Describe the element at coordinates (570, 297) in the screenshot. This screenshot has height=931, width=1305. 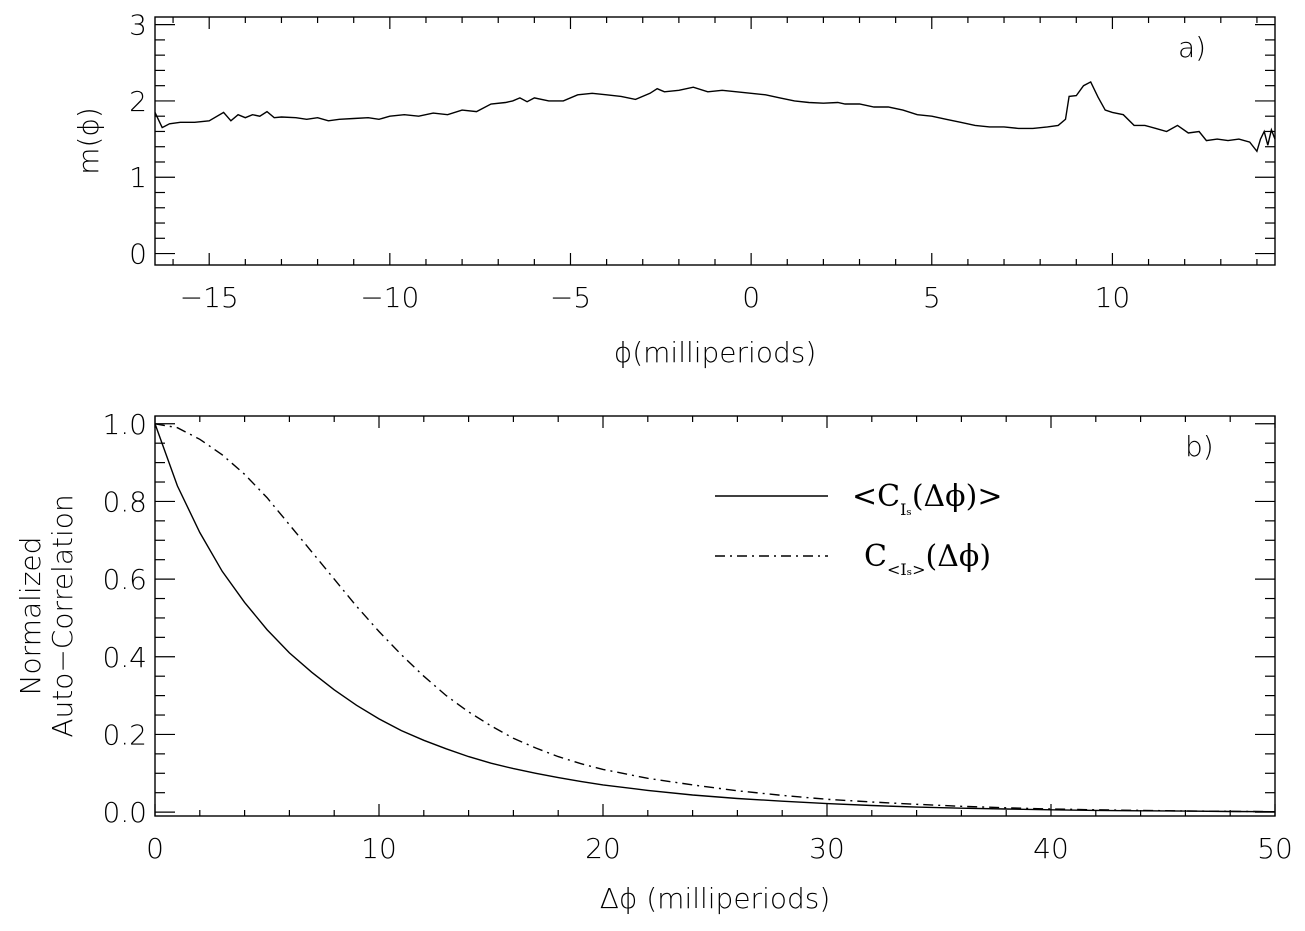
I see `panel-a-x-tick-label: −5` at that location.